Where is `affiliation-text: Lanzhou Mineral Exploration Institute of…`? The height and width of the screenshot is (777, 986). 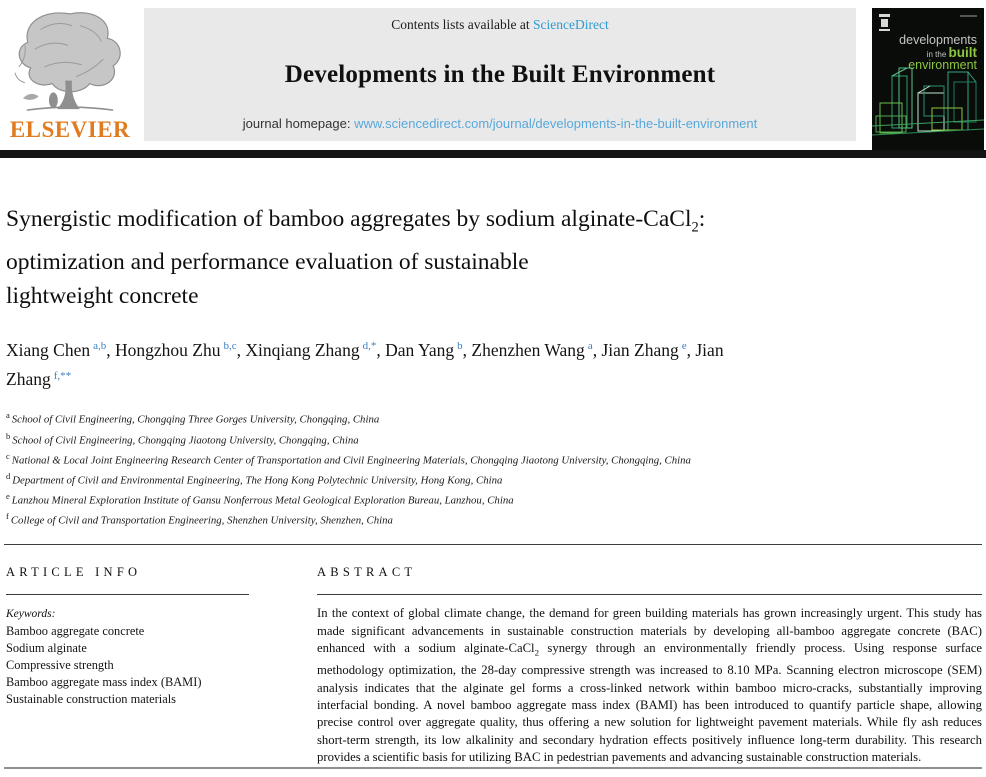
affiliation-text: Lanzhou Mineral Exploration Institute of… is located at coordinates (262, 500).